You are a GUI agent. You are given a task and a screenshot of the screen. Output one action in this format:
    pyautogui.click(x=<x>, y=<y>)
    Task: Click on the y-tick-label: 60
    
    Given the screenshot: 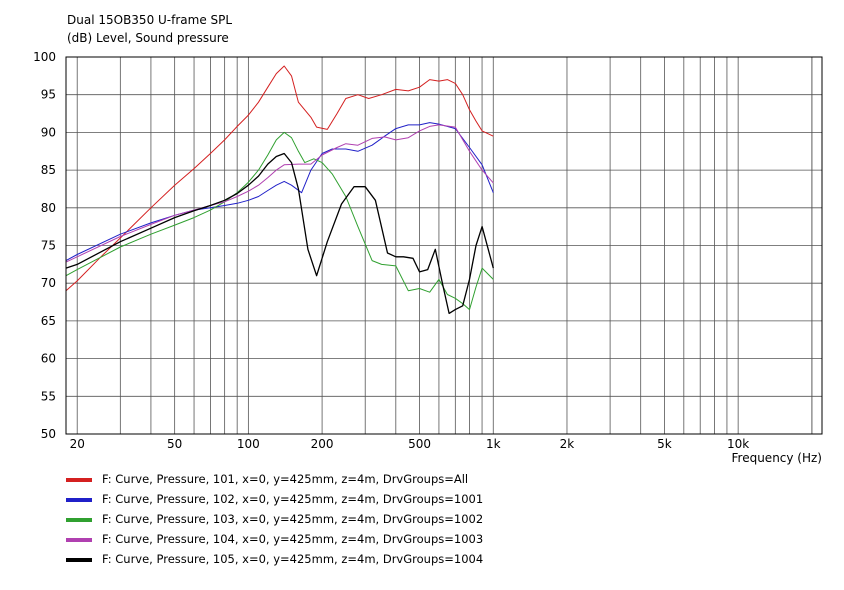 What is the action you would take?
    pyautogui.click(x=48, y=359)
    